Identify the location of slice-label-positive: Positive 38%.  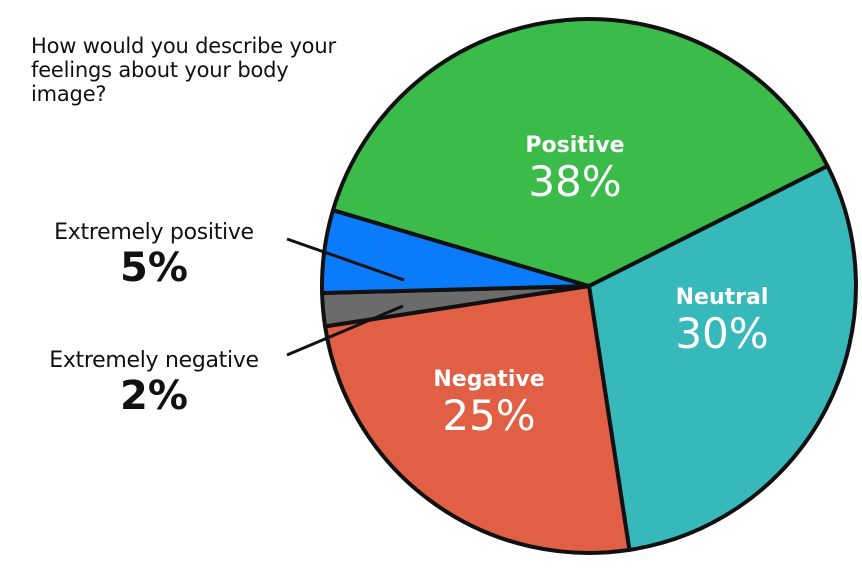
(575, 169).